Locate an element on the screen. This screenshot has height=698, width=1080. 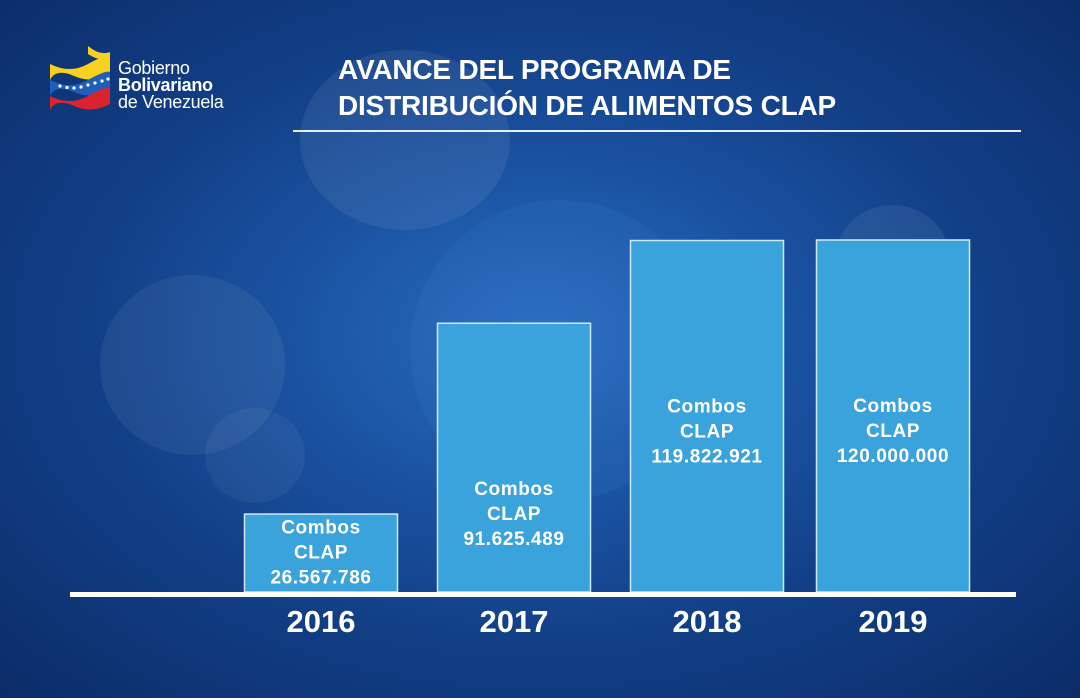
logo-wordmark: Gobierno Bolivariano de Venezuela is located at coordinates (171, 85).